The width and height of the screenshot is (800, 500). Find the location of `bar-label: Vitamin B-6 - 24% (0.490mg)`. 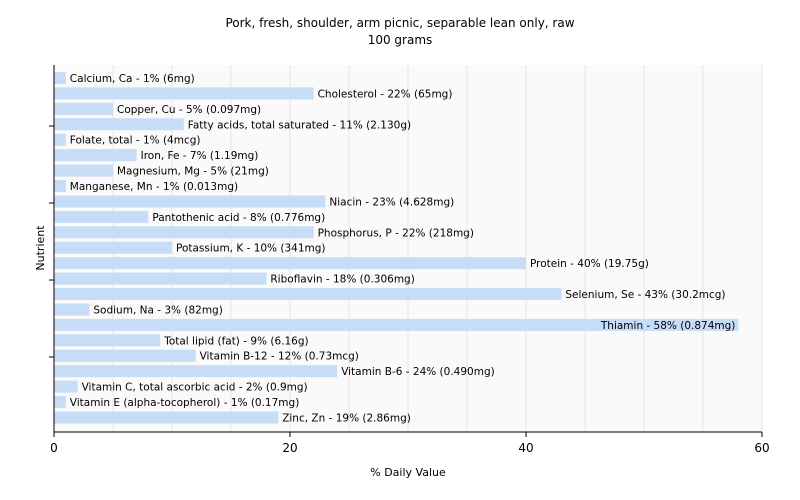

bar-label: Vitamin B-6 - 24% (0.490mg) is located at coordinates (418, 372).